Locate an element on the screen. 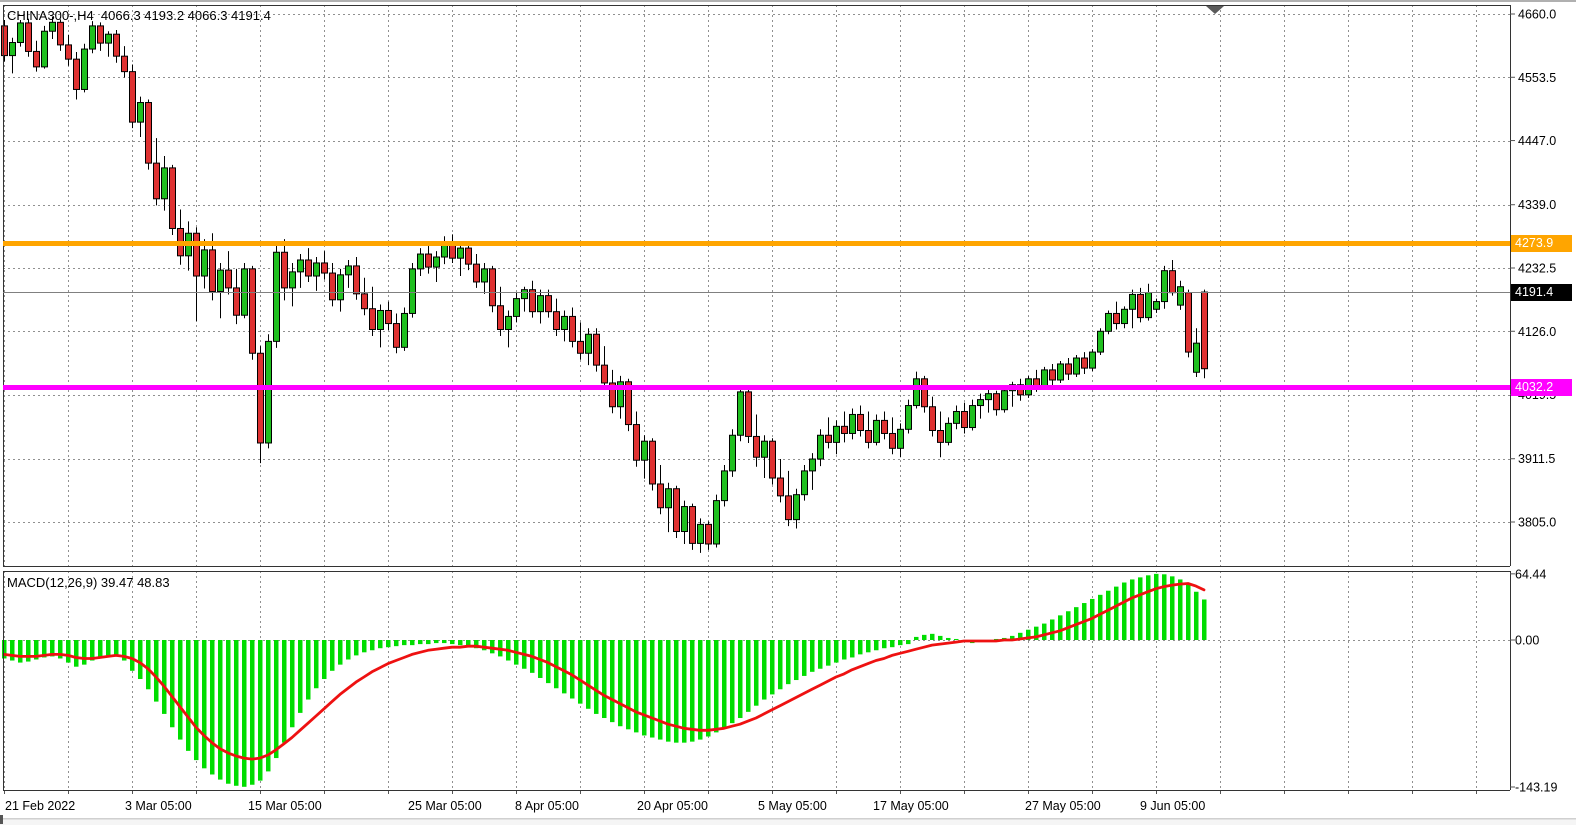 The width and height of the screenshot is (1576, 825). svg-text: 25 Mar 05:00 is located at coordinates (445, 806).